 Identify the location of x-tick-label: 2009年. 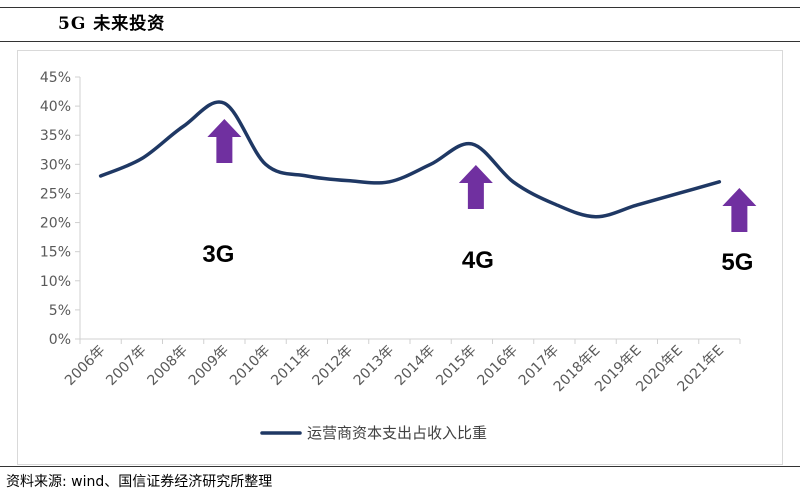
(209, 366).